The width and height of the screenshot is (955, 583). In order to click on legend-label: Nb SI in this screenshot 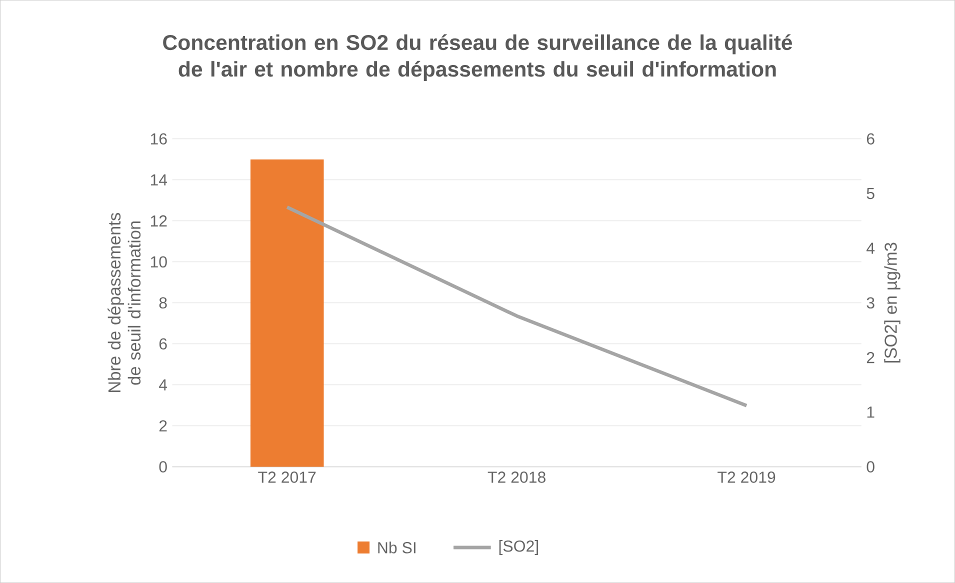, I will do `click(397, 548)`.